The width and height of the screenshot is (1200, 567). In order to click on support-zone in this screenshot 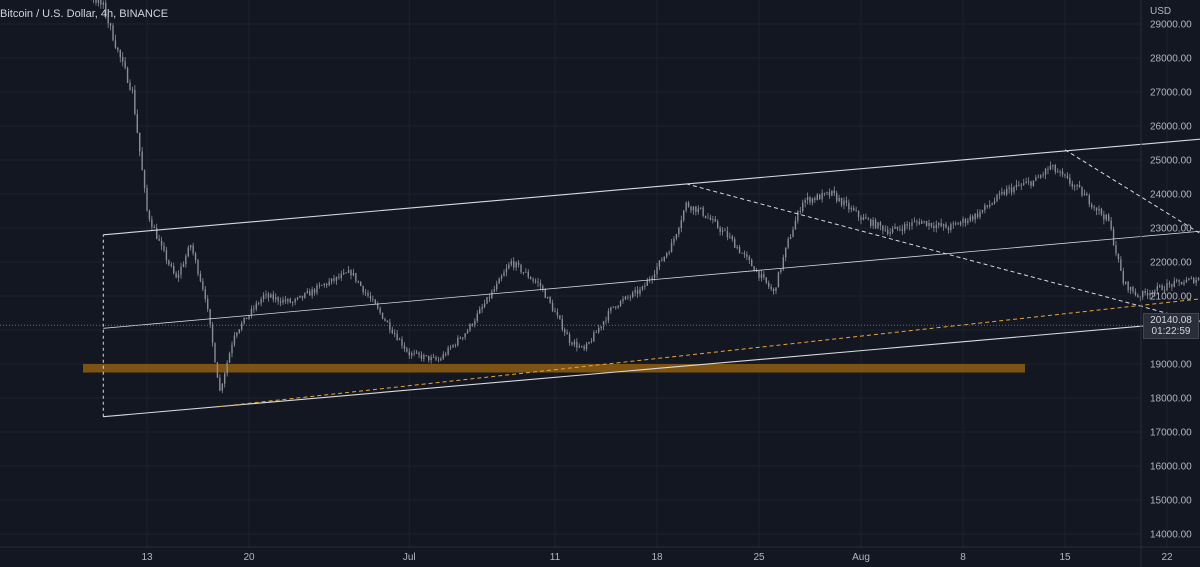, I will do `click(554, 368)`.